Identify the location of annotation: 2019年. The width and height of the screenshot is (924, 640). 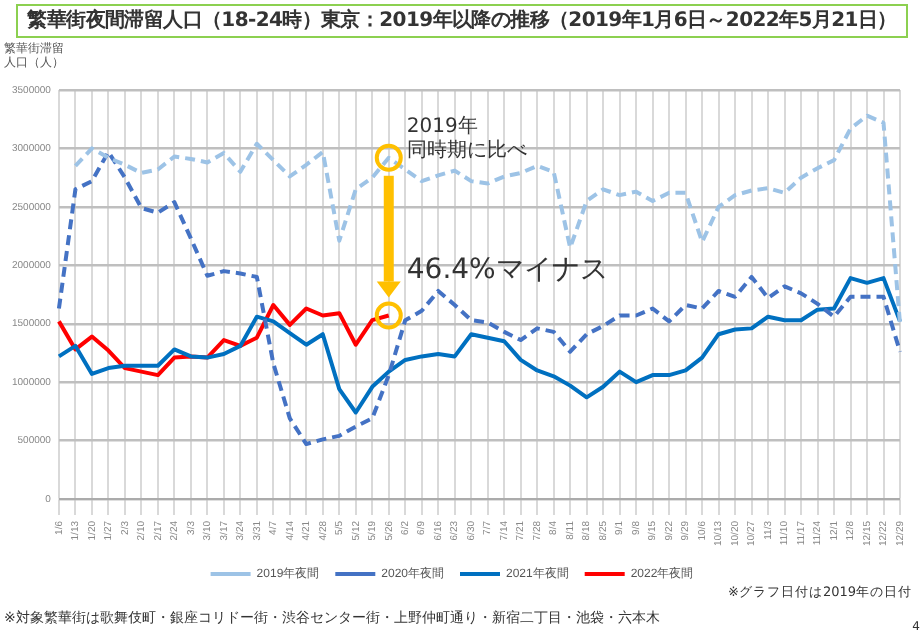
(442, 127).